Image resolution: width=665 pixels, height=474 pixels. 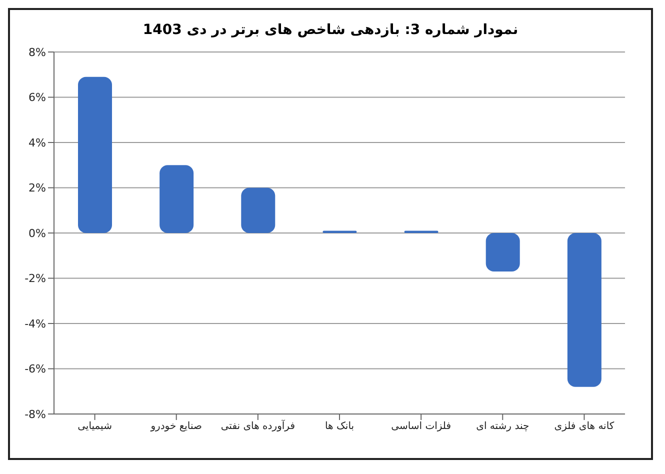 What do you see at coordinates (37, 188) in the screenshot?
I see `y-tick-label: 2%` at bounding box center [37, 188].